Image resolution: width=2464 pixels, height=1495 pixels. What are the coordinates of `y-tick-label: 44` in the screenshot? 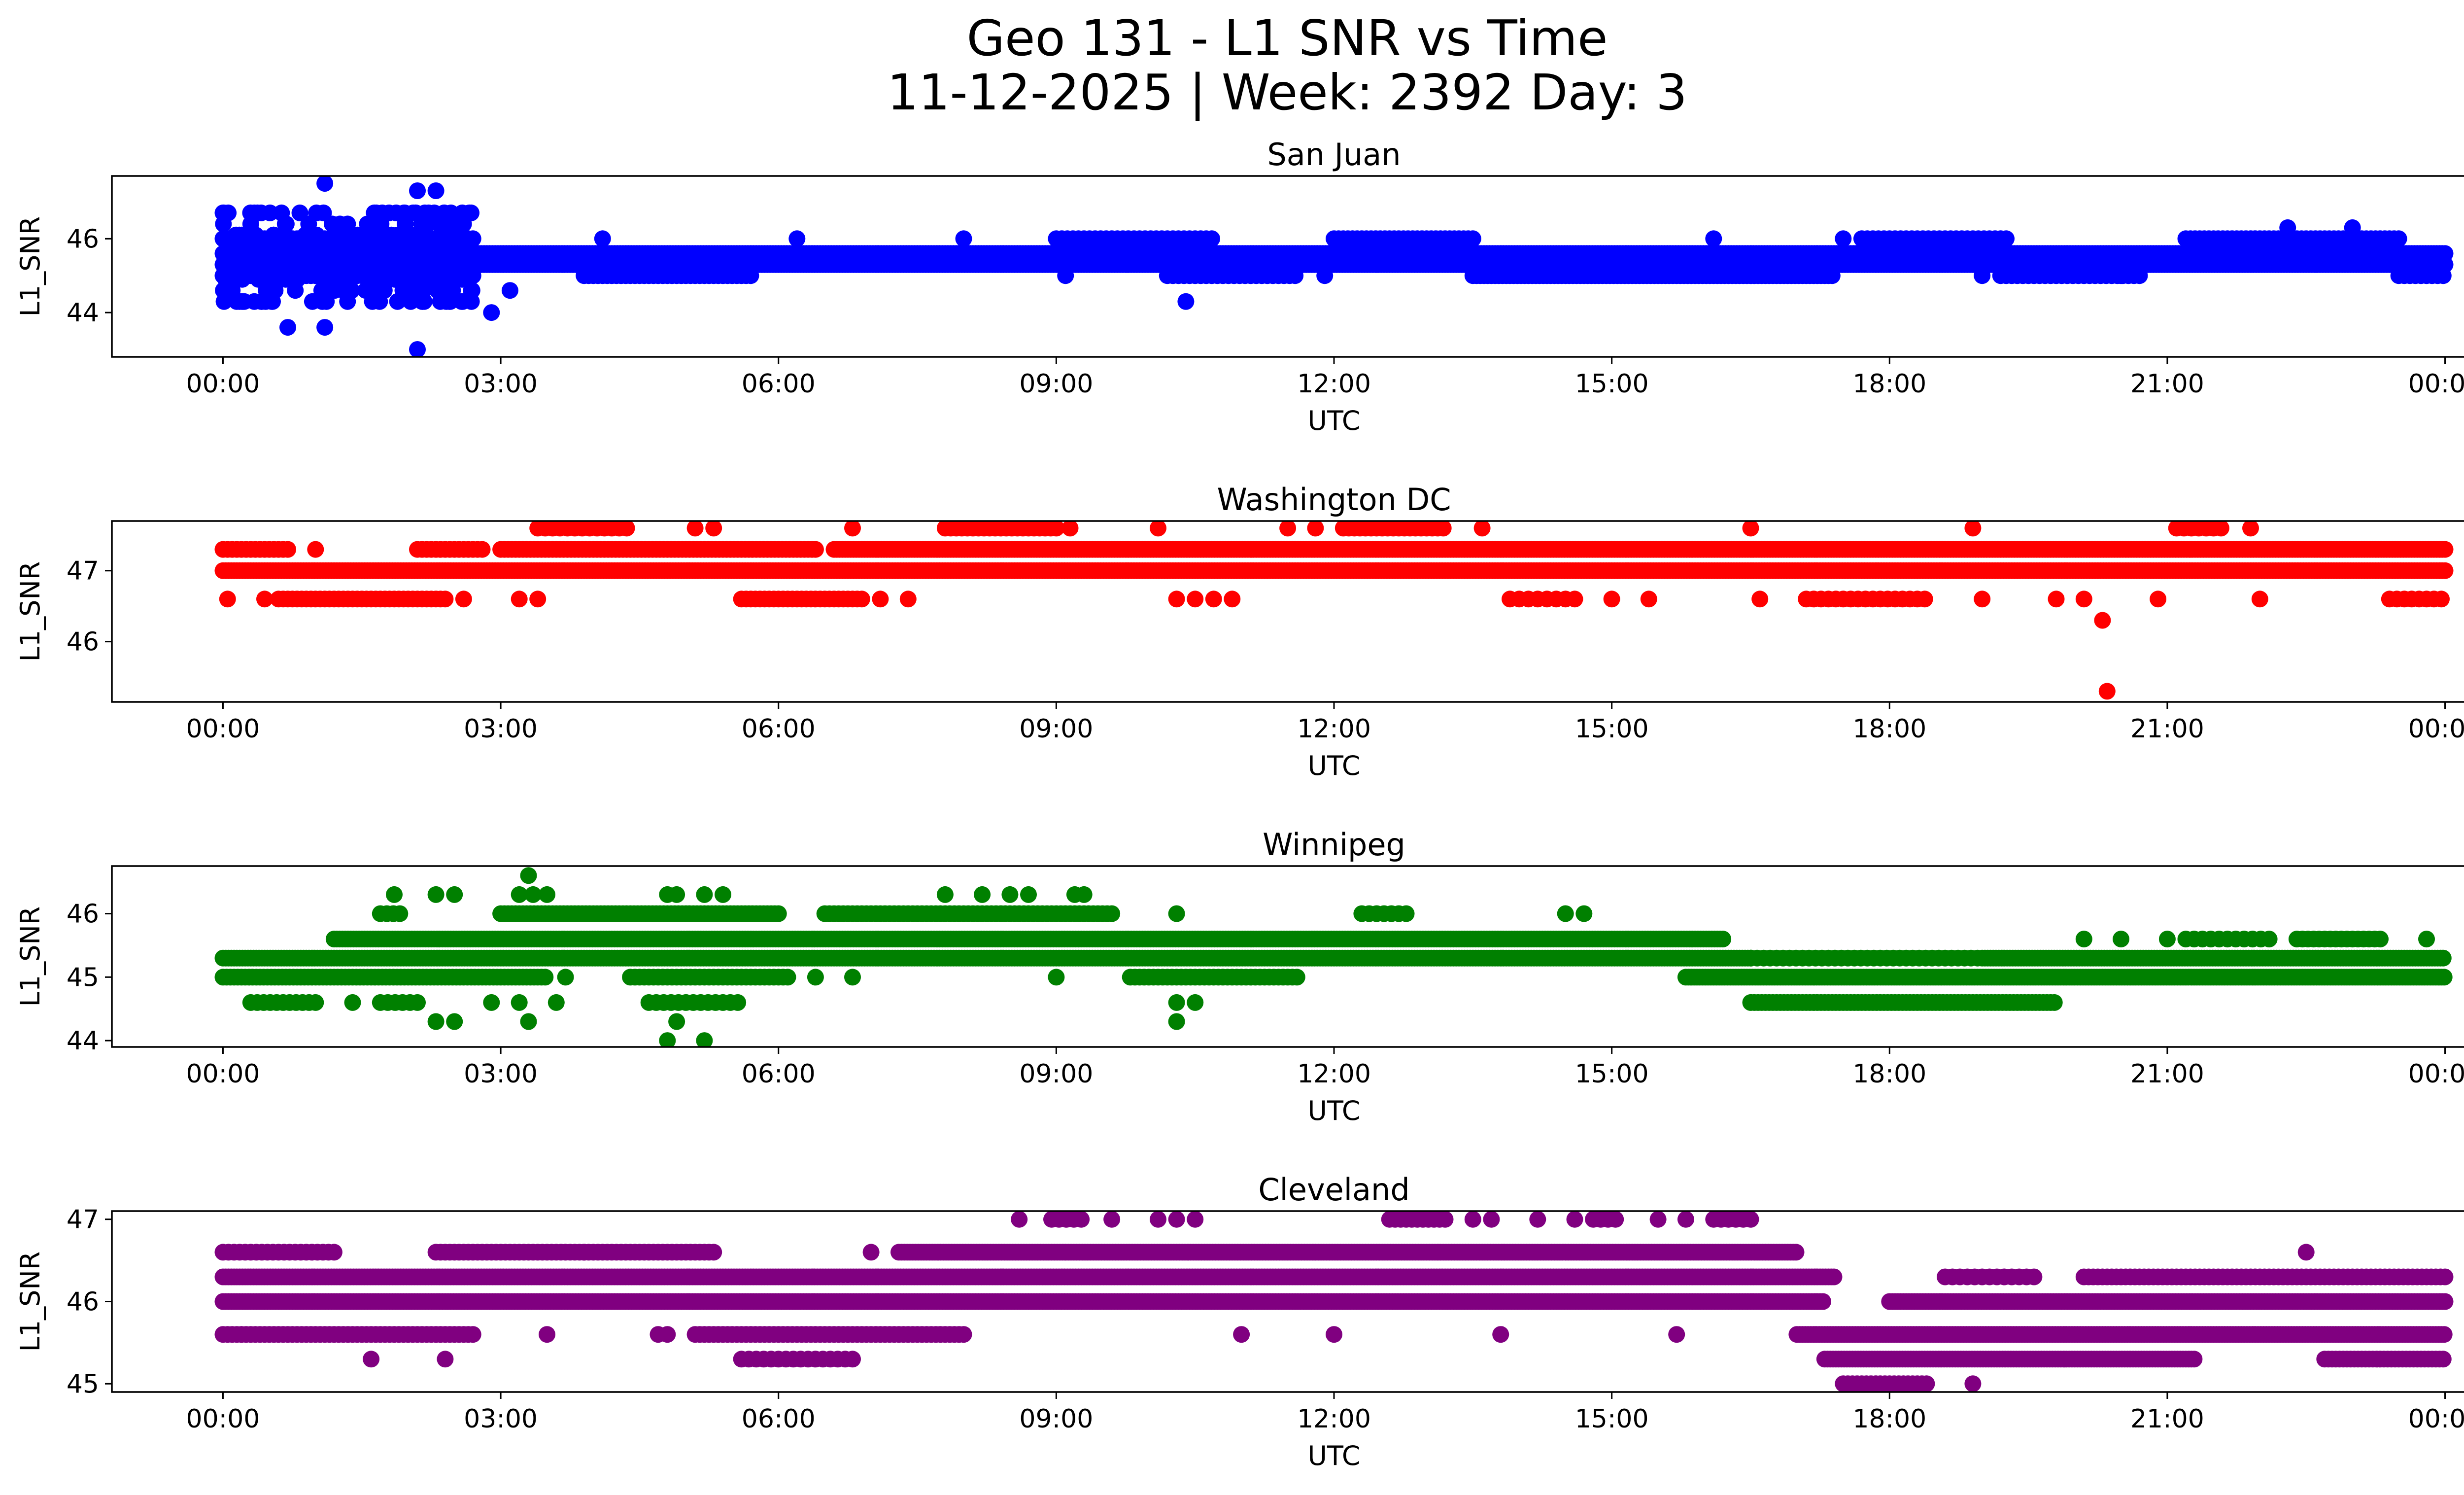 It's located at (83, 313).